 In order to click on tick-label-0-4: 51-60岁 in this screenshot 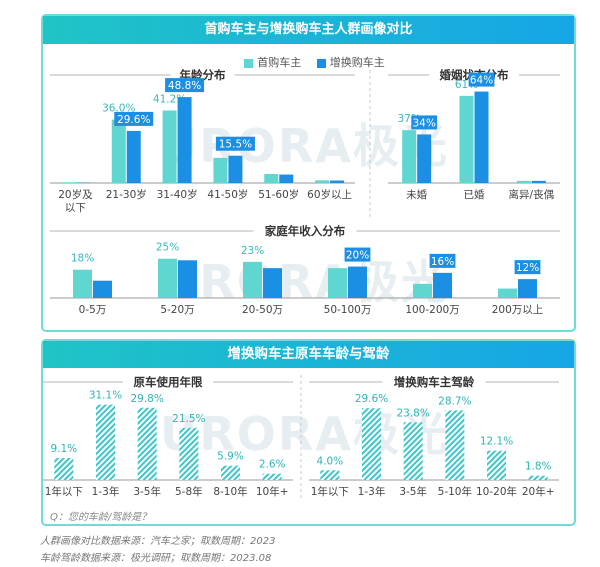, I will do `click(278, 194)`.